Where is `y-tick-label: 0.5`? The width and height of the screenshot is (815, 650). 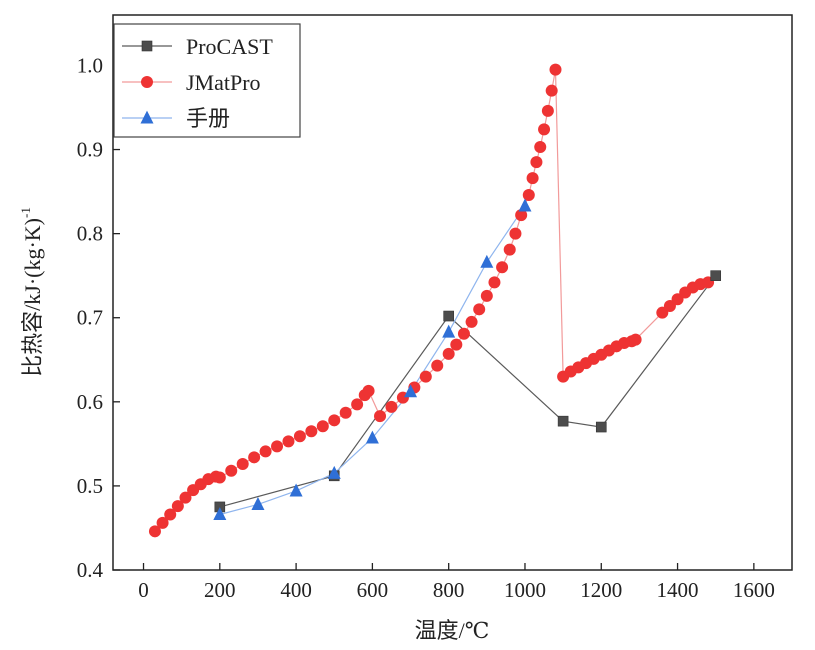
y-tick-label: 0.5 is located at coordinates (90, 486).